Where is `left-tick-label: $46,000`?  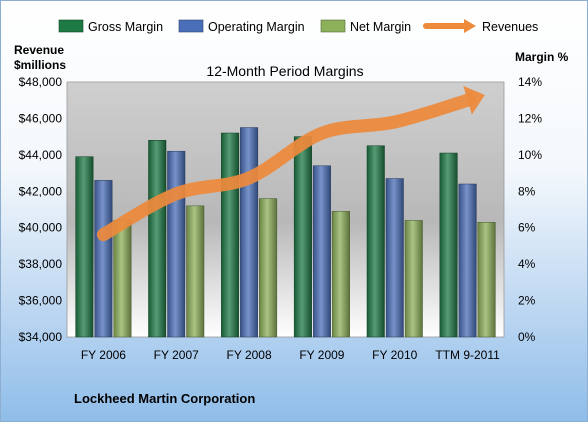 left-tick-label: $46,000 is located at coordinates (41, 118).